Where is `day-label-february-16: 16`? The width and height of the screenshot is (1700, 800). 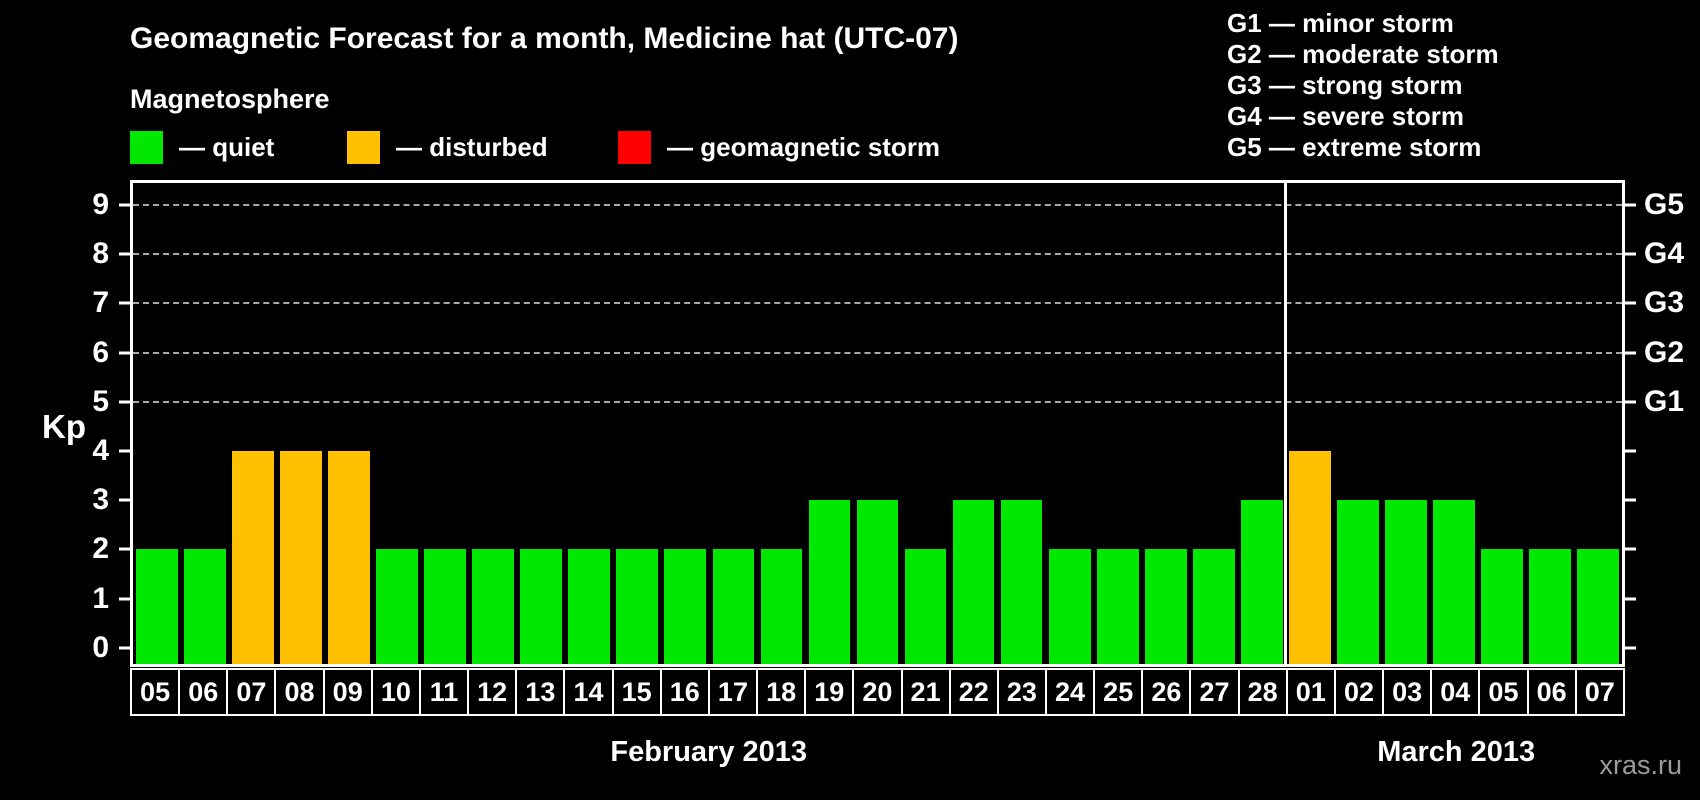 day-label-february-16: 16 is located at coordinates (684, 692).